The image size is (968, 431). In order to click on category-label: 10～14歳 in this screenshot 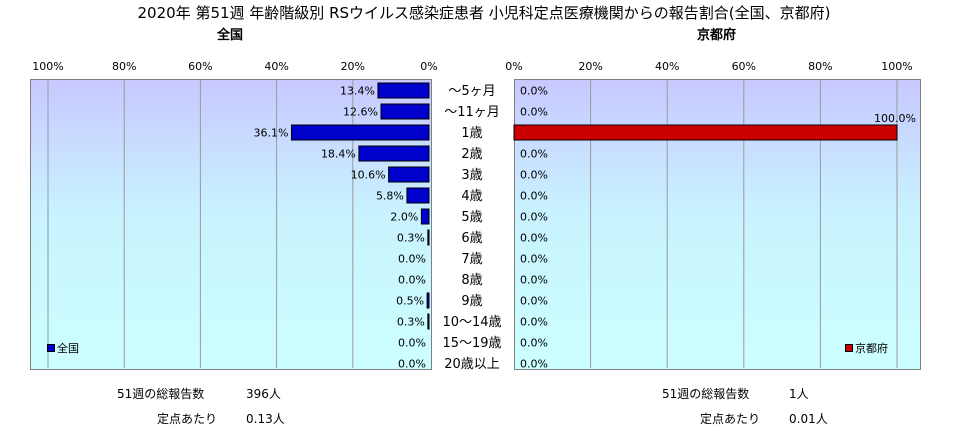, I will do `click(471, 322)`.